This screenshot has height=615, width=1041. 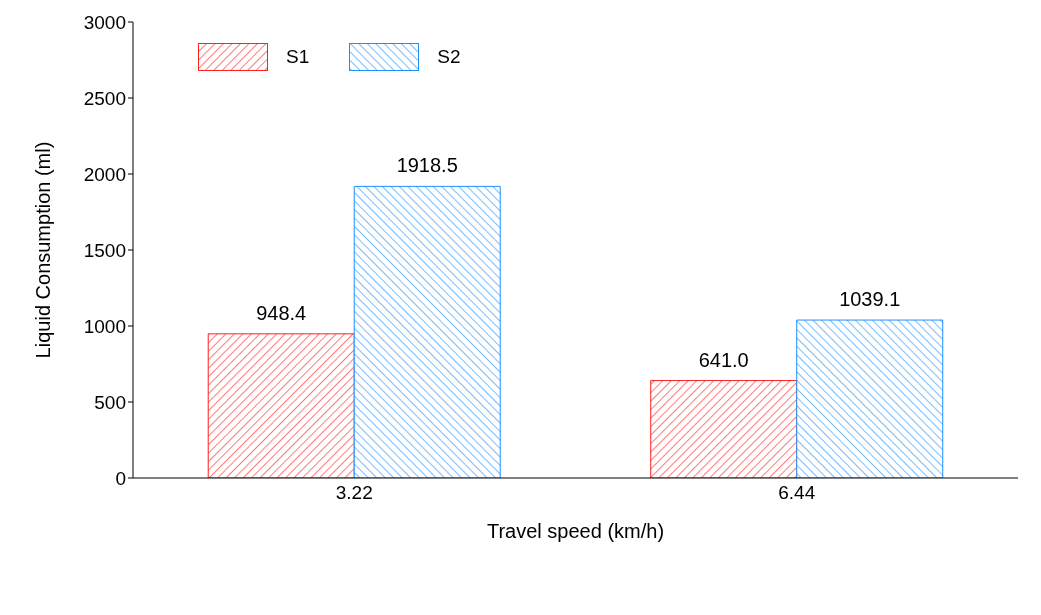 I want to click on legend-label: S1, so click(x=298, y=57).